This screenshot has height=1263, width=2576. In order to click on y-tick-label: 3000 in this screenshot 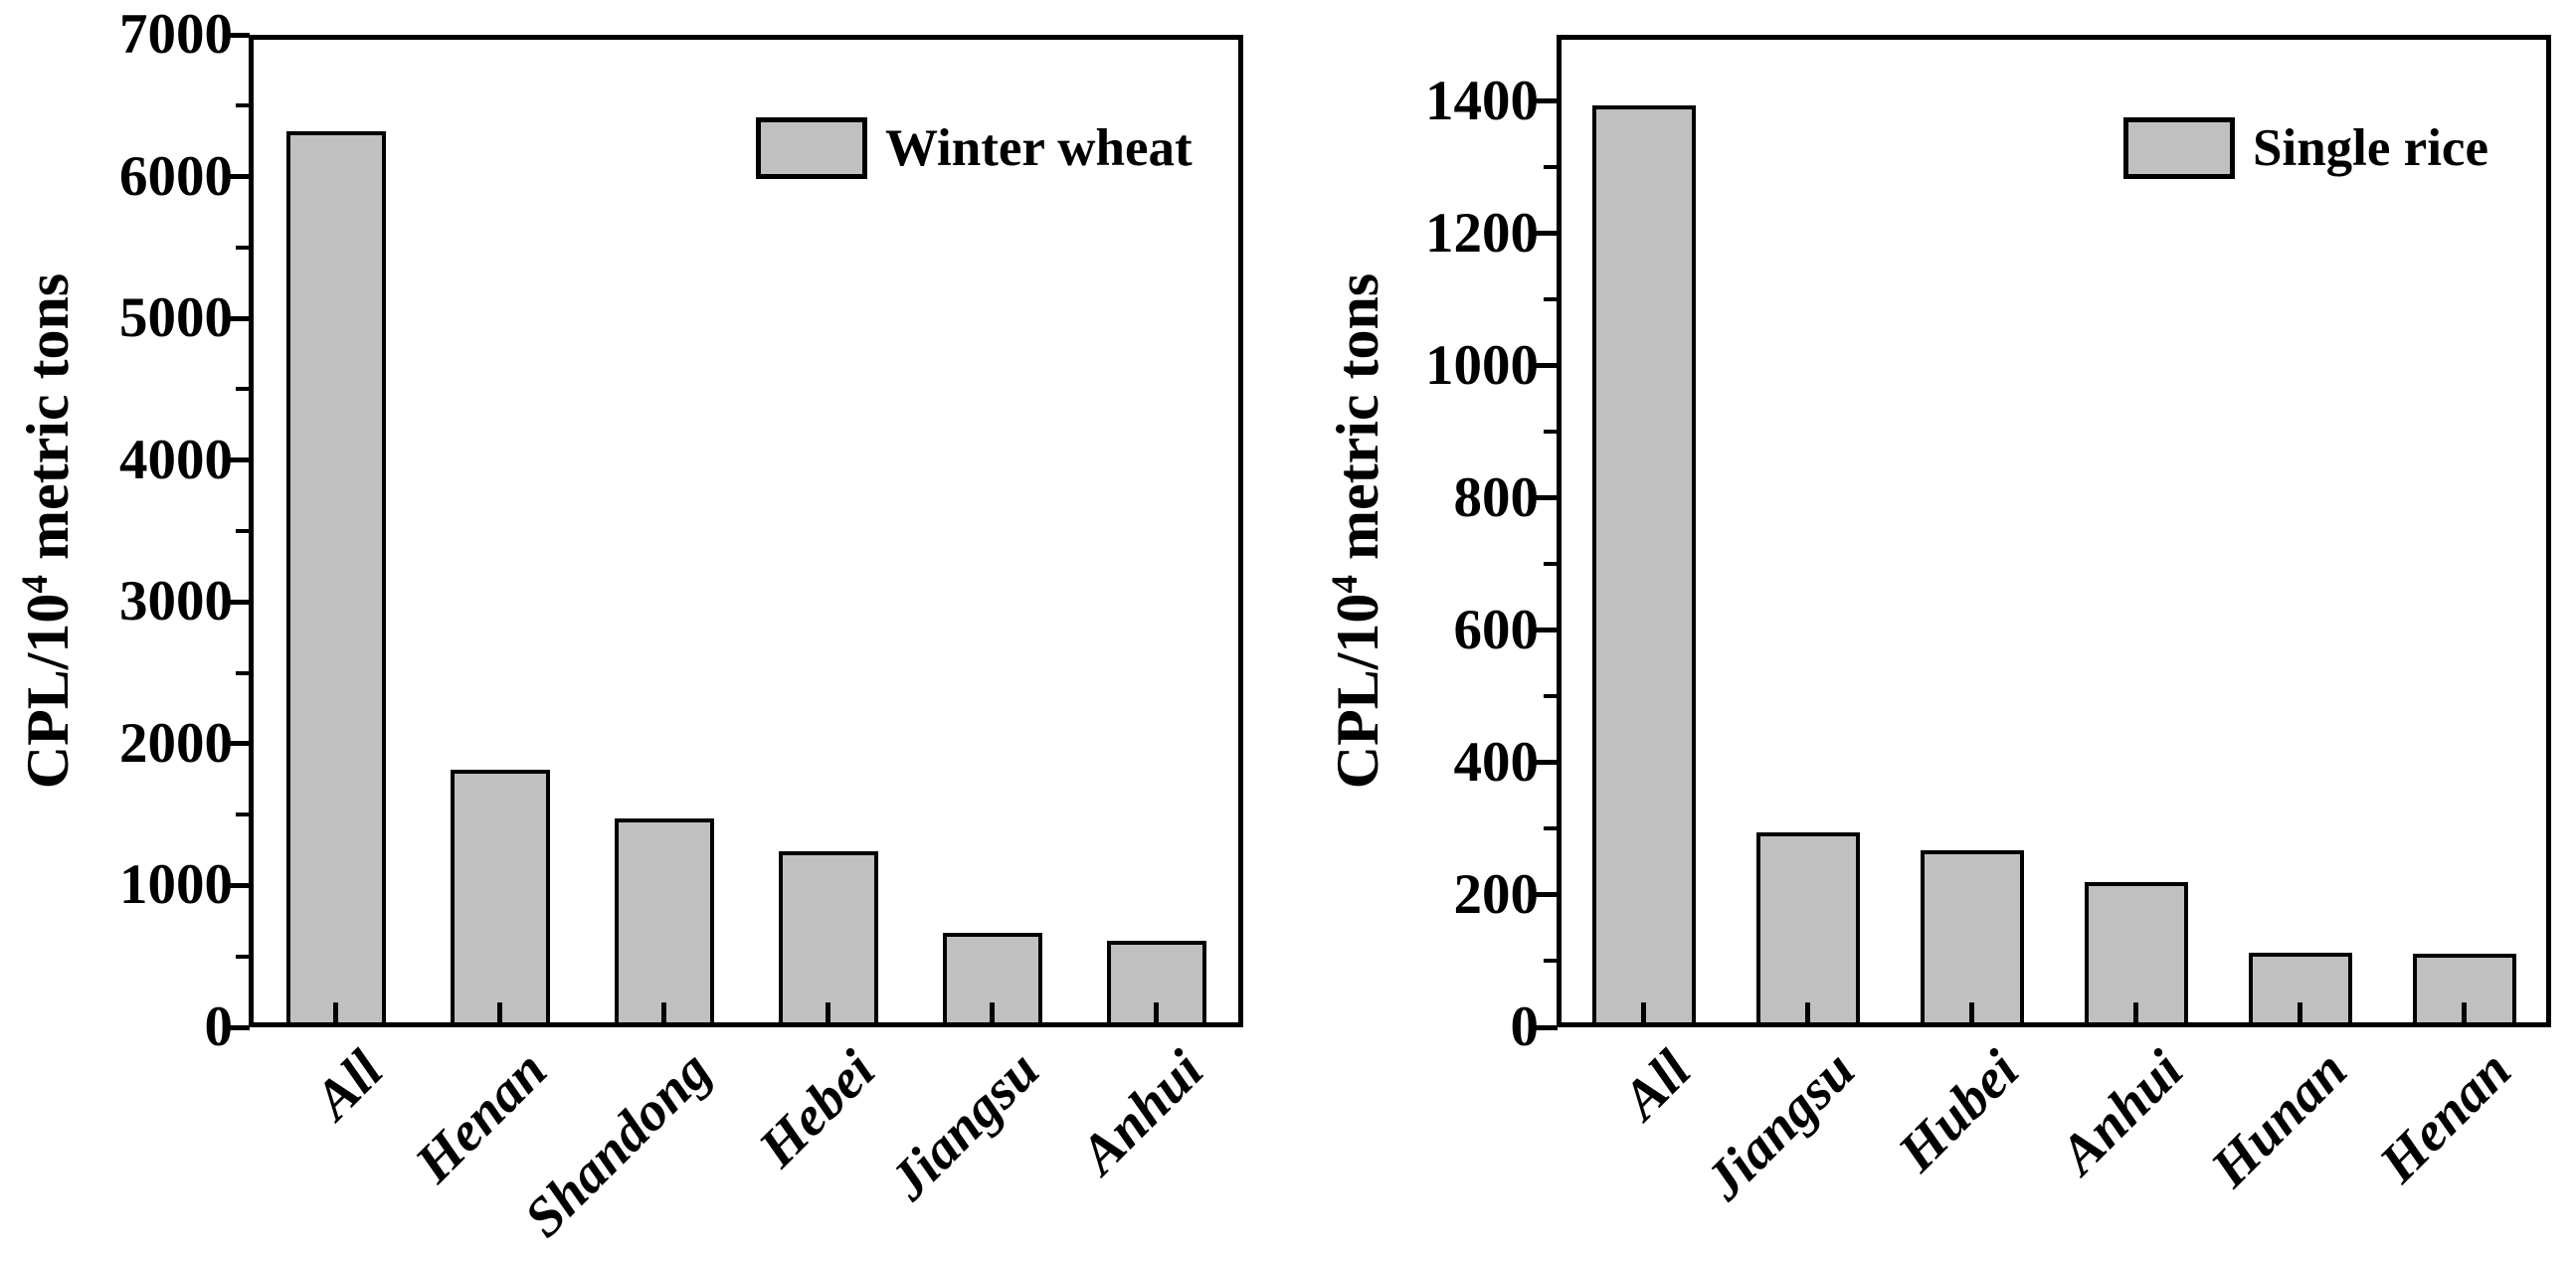, I will do `click(176, 601)`.